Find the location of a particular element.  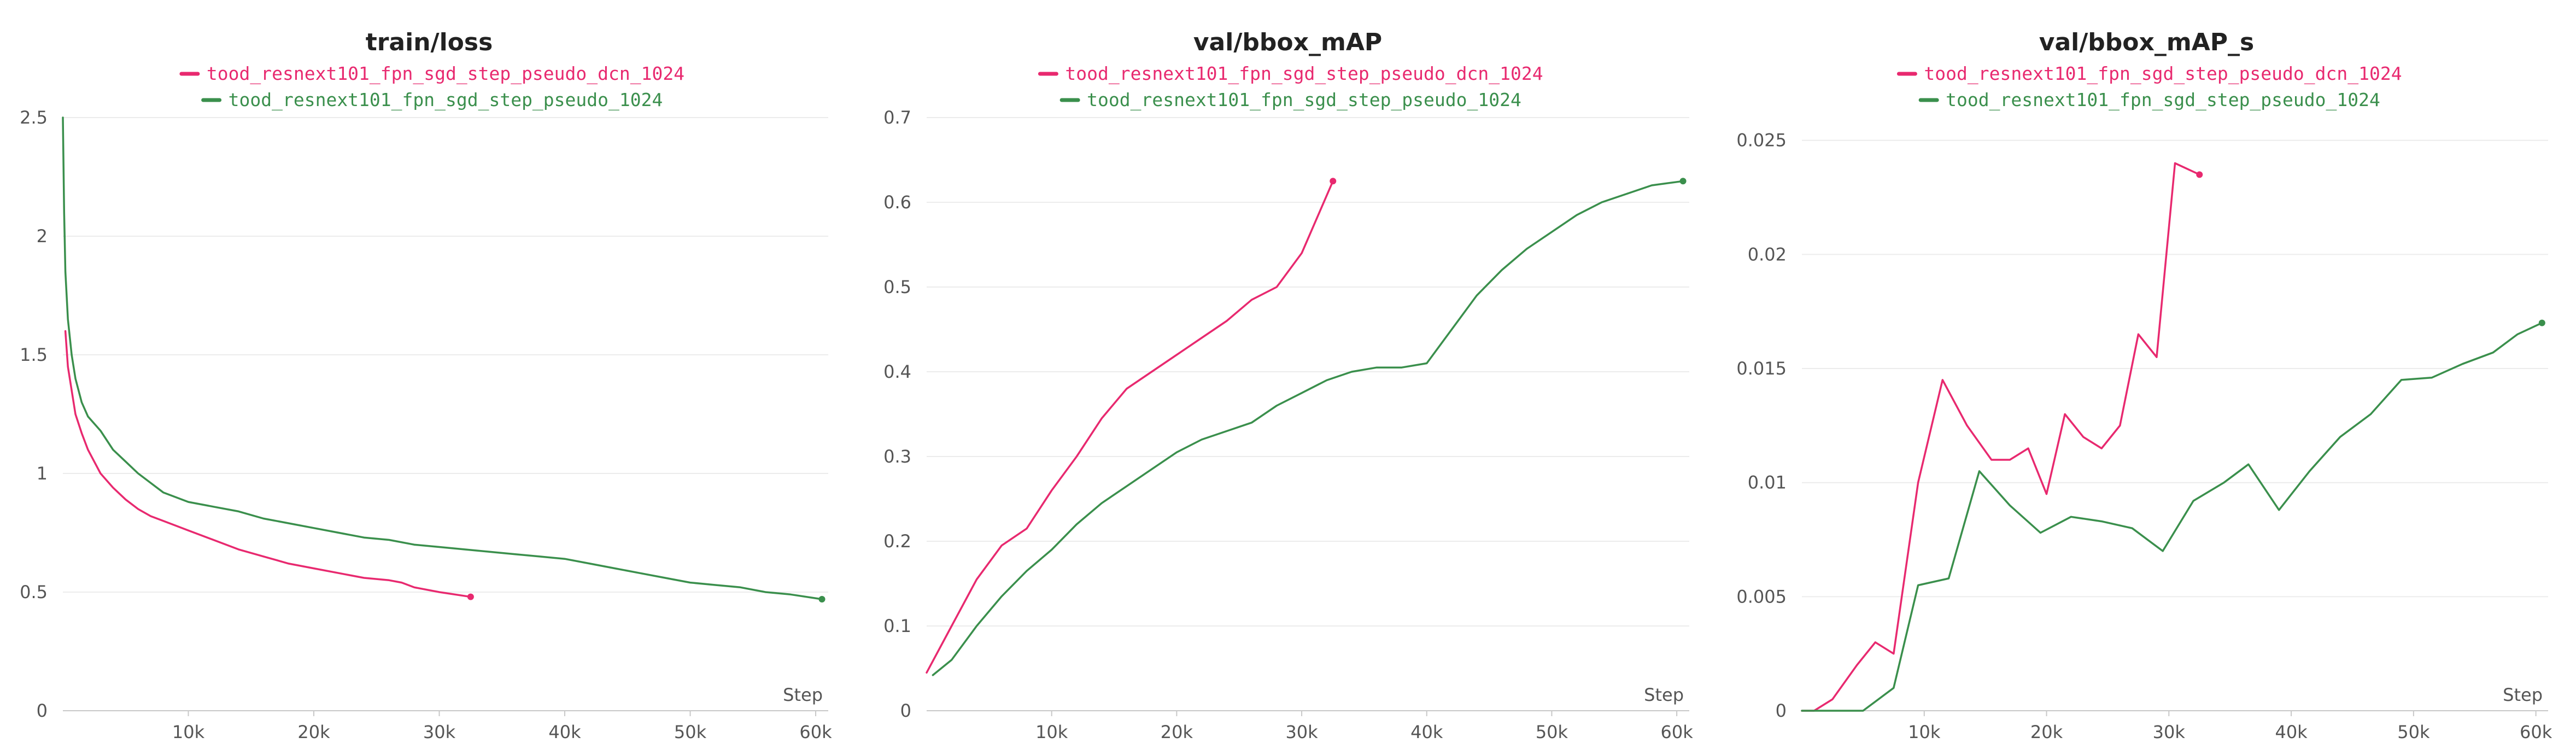

y-tick-label: 1 is located at coordinates (43, 473).